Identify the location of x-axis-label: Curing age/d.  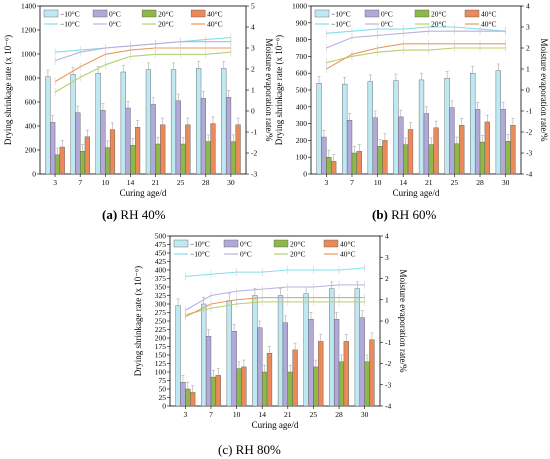
(143, 193).